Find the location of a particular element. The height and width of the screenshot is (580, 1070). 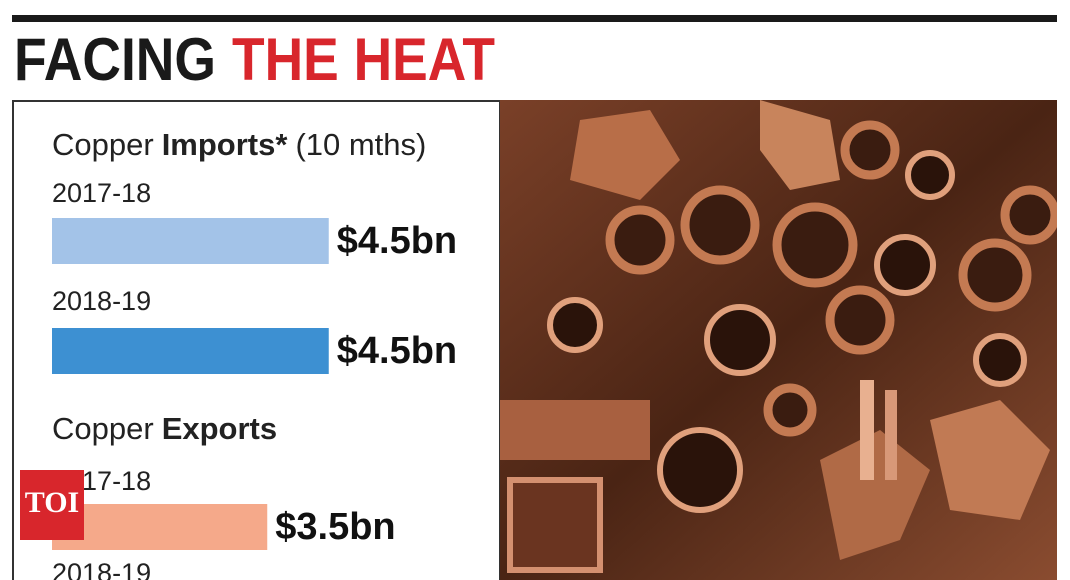

logo-box is located at coordinates (52, 505).